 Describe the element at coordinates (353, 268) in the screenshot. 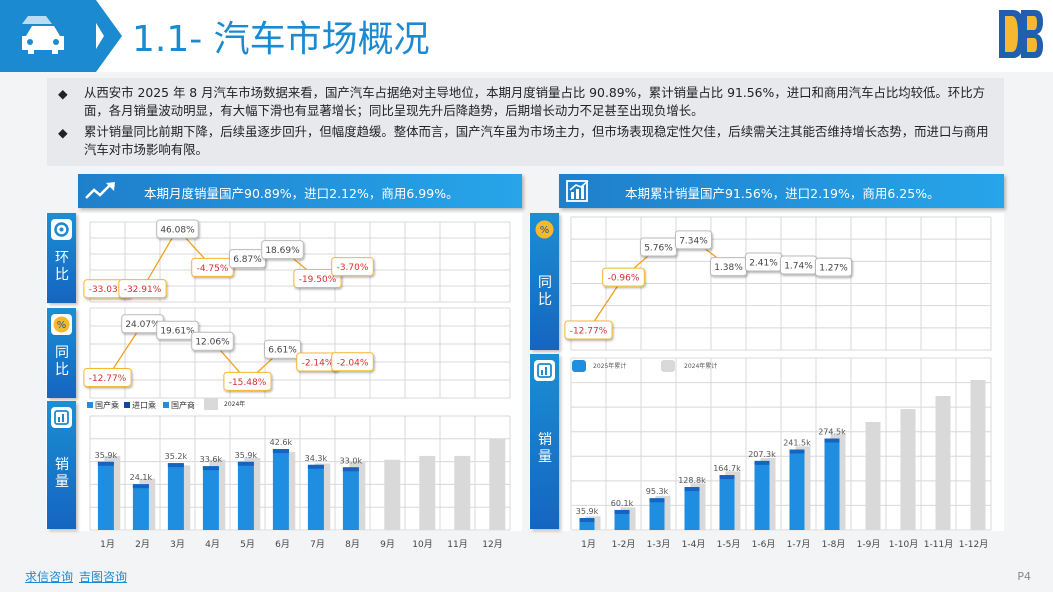

I see `left-mom-data-label: -3.70%` at that location.